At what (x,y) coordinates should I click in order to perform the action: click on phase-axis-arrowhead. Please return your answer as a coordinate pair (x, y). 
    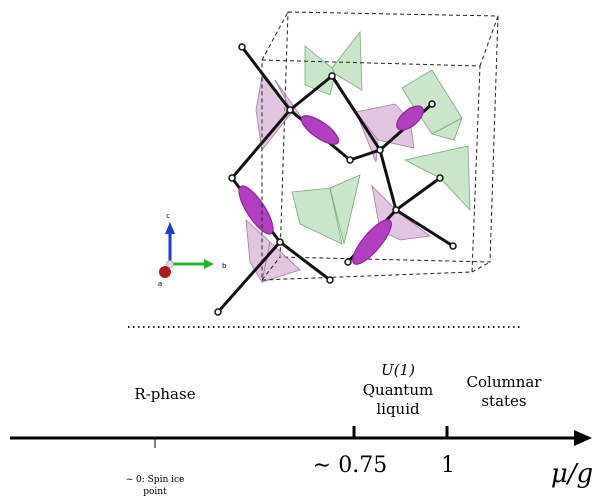
    Looking at the image, I should click on (583, 438).